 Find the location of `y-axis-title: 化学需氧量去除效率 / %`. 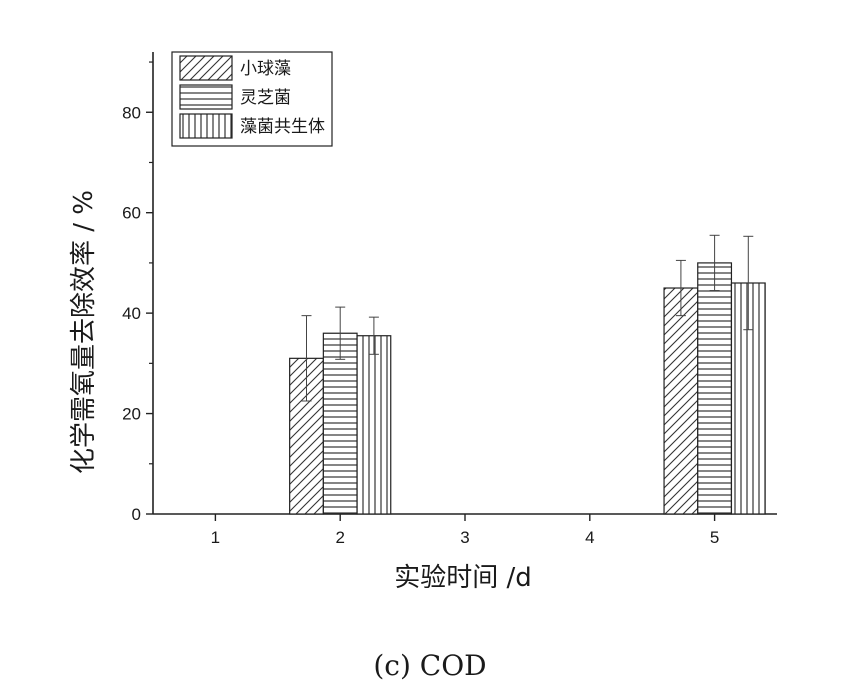

y-axis-title: 化学需氧量去除效率 / % is located at coordinates (84, 332).